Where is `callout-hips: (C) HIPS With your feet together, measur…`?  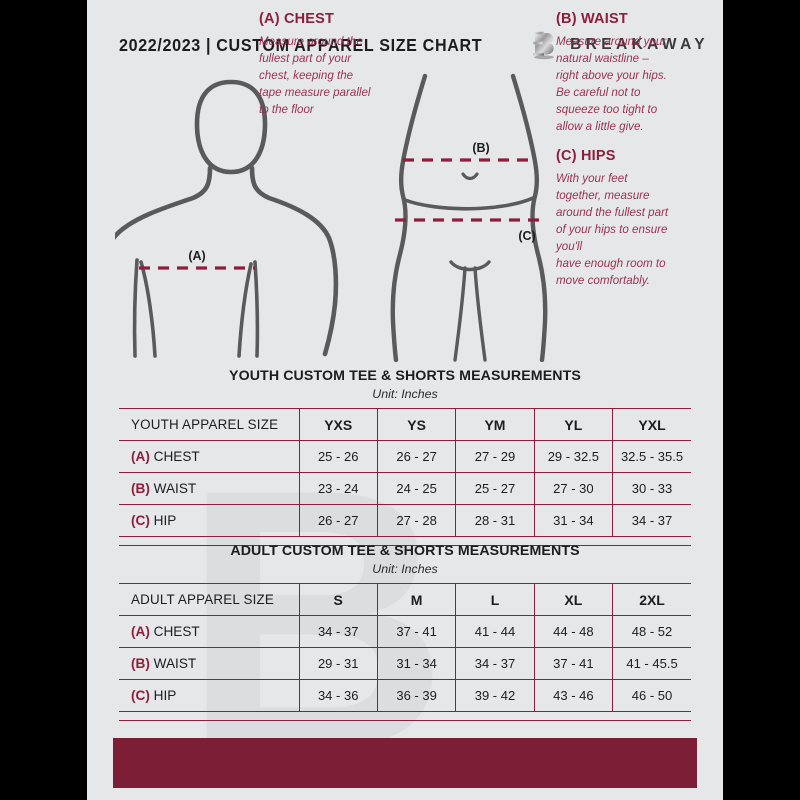
callout-hips: (C) HIPS With your feet together, measur… is located at coordinates (627, 218).